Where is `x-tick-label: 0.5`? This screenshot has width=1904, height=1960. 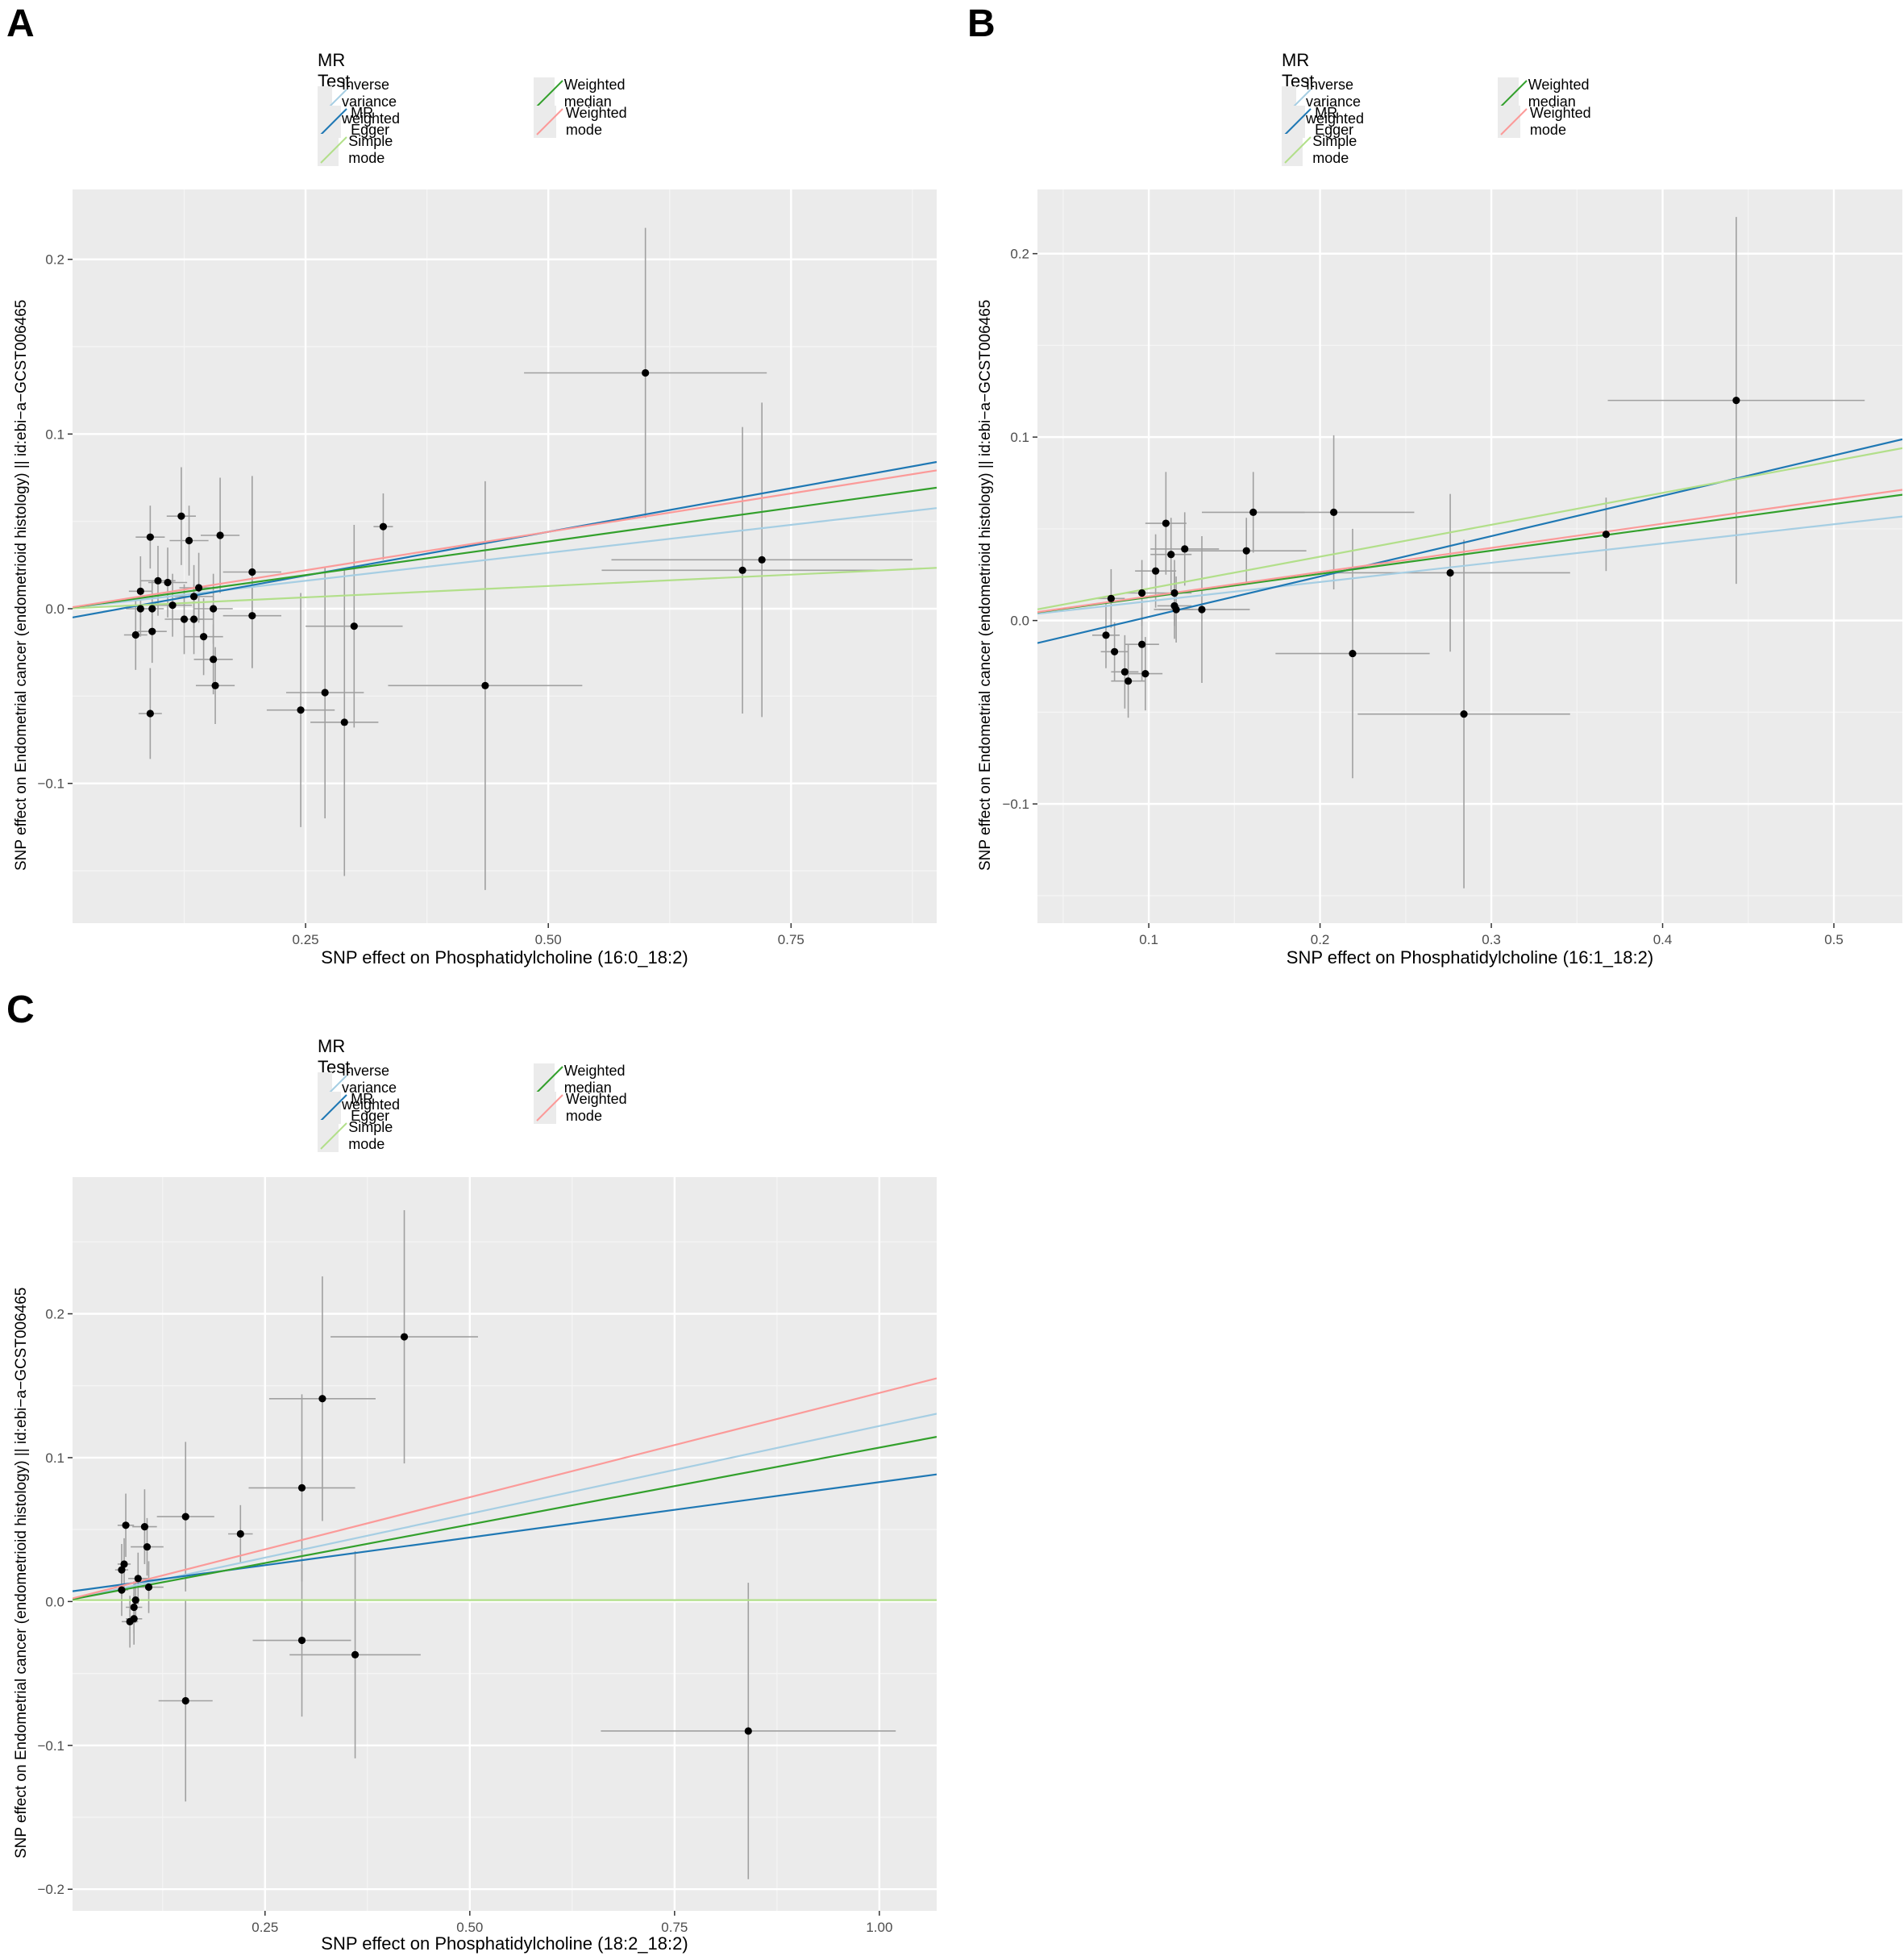
x-tick-label: 0.5 is located at coordinates (1834, 939).